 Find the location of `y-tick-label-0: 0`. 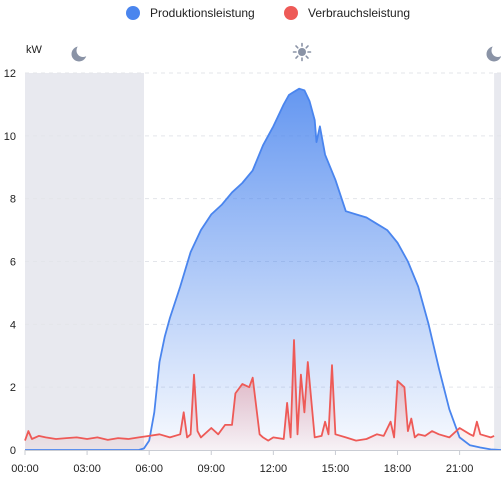

y-tick-label-0: 0 is located at coordinates (13, 451).